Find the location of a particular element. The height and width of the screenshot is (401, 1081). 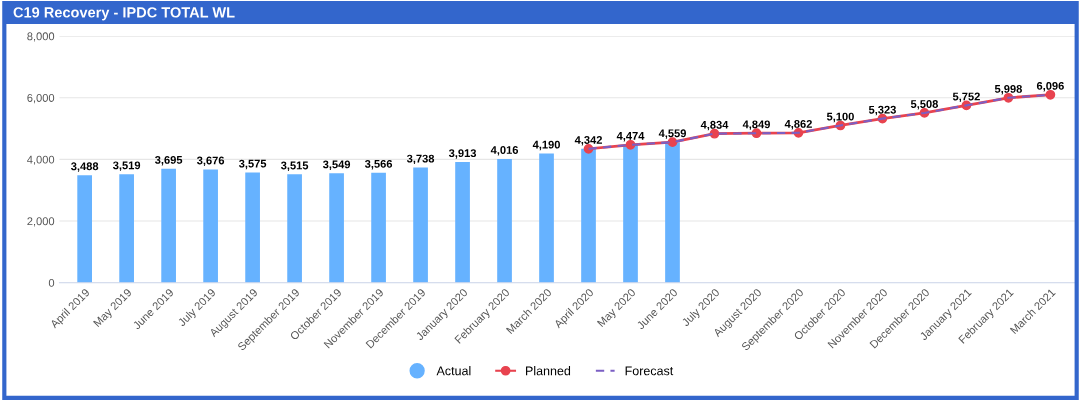

chart-title: C19 Recovery - IPDC TOTAL WL is located at coordinates (124, 14).